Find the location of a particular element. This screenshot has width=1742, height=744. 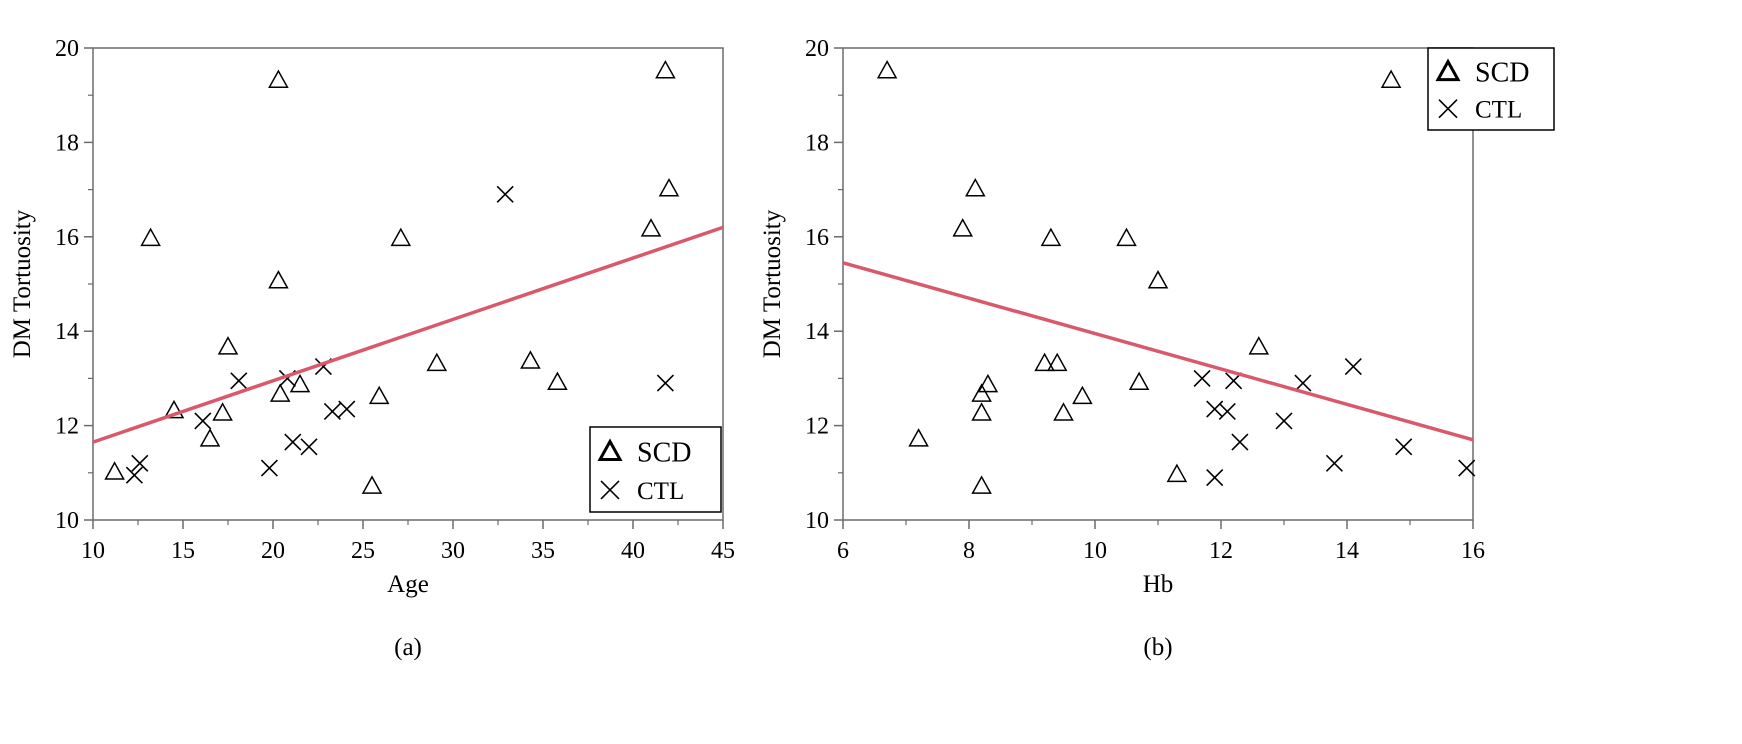

x-tick-label-a: 30 is located at coordinates (453, 551).